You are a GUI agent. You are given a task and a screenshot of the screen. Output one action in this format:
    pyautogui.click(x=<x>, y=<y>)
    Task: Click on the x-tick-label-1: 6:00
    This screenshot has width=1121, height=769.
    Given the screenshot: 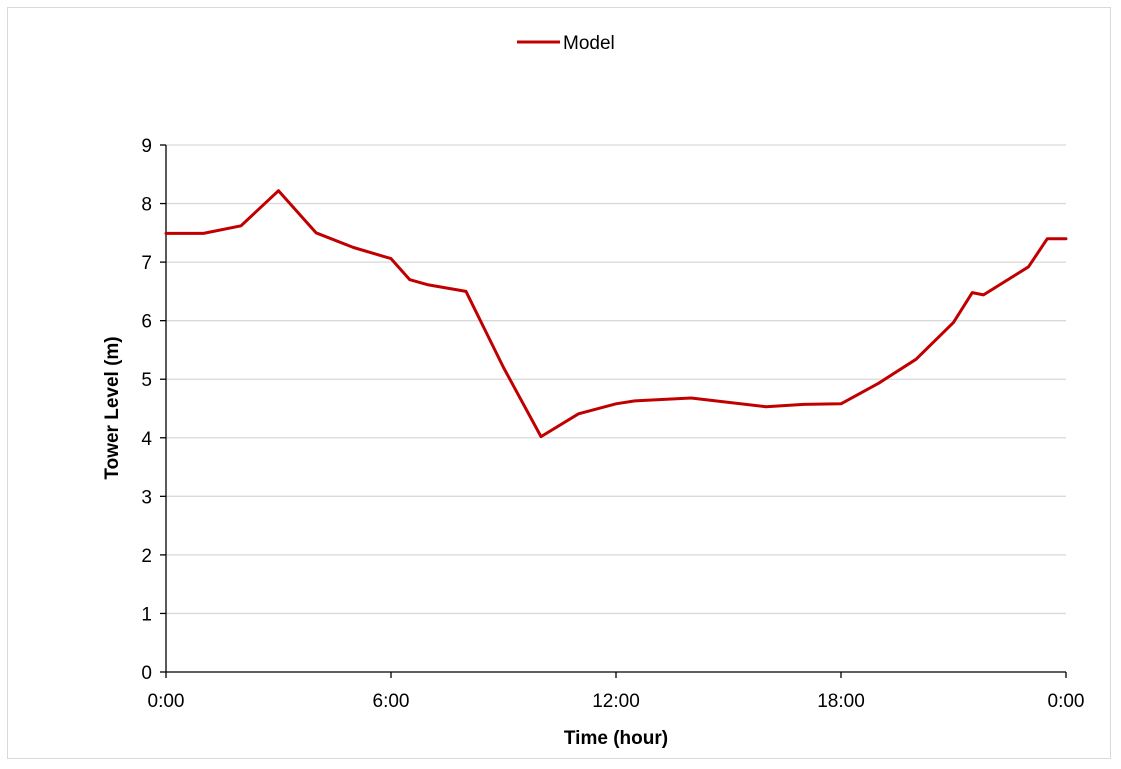 What is the action you would take?
    pyautogui.click(x=391, y=701)
    